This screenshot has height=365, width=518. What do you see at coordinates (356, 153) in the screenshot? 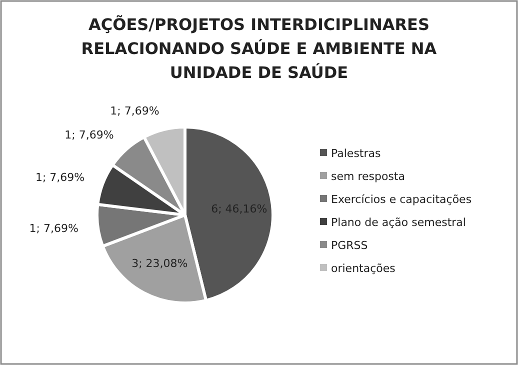
I see `legend-label: Palestras` at bounding box center [356, 153].